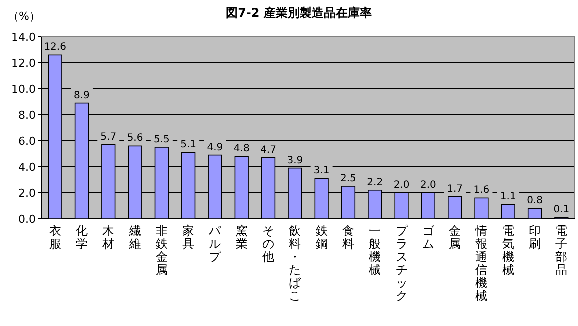 The image size is (578, 326). Describe the element at coordinates (135, 237) in the screenshot. I see `x-tick-label: 繊維` at that location.